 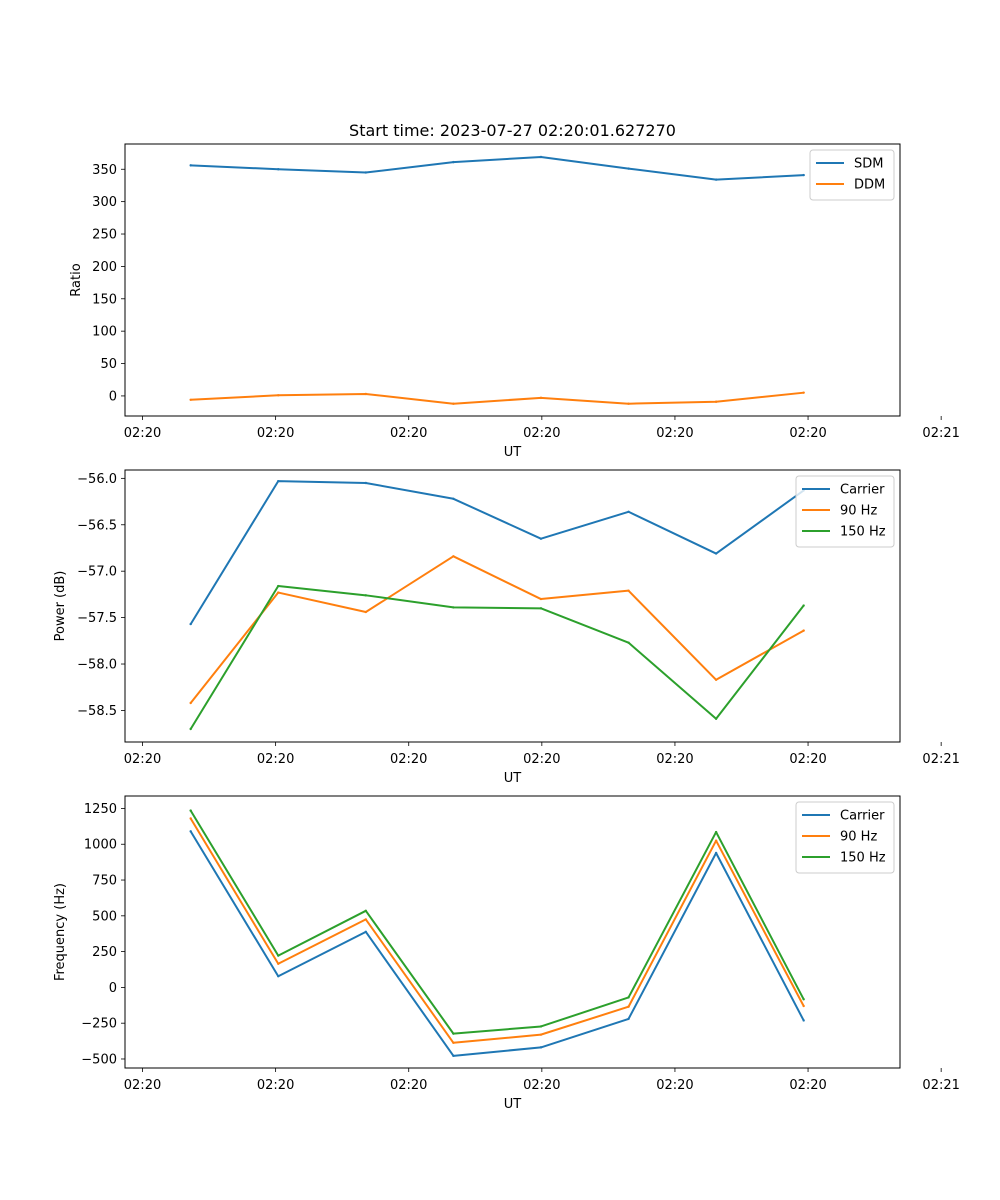 What do you see at coordinates (497, 168) in the screenshot?
I see `ratio-series-line-sdm` at bounding box center [497, 168].